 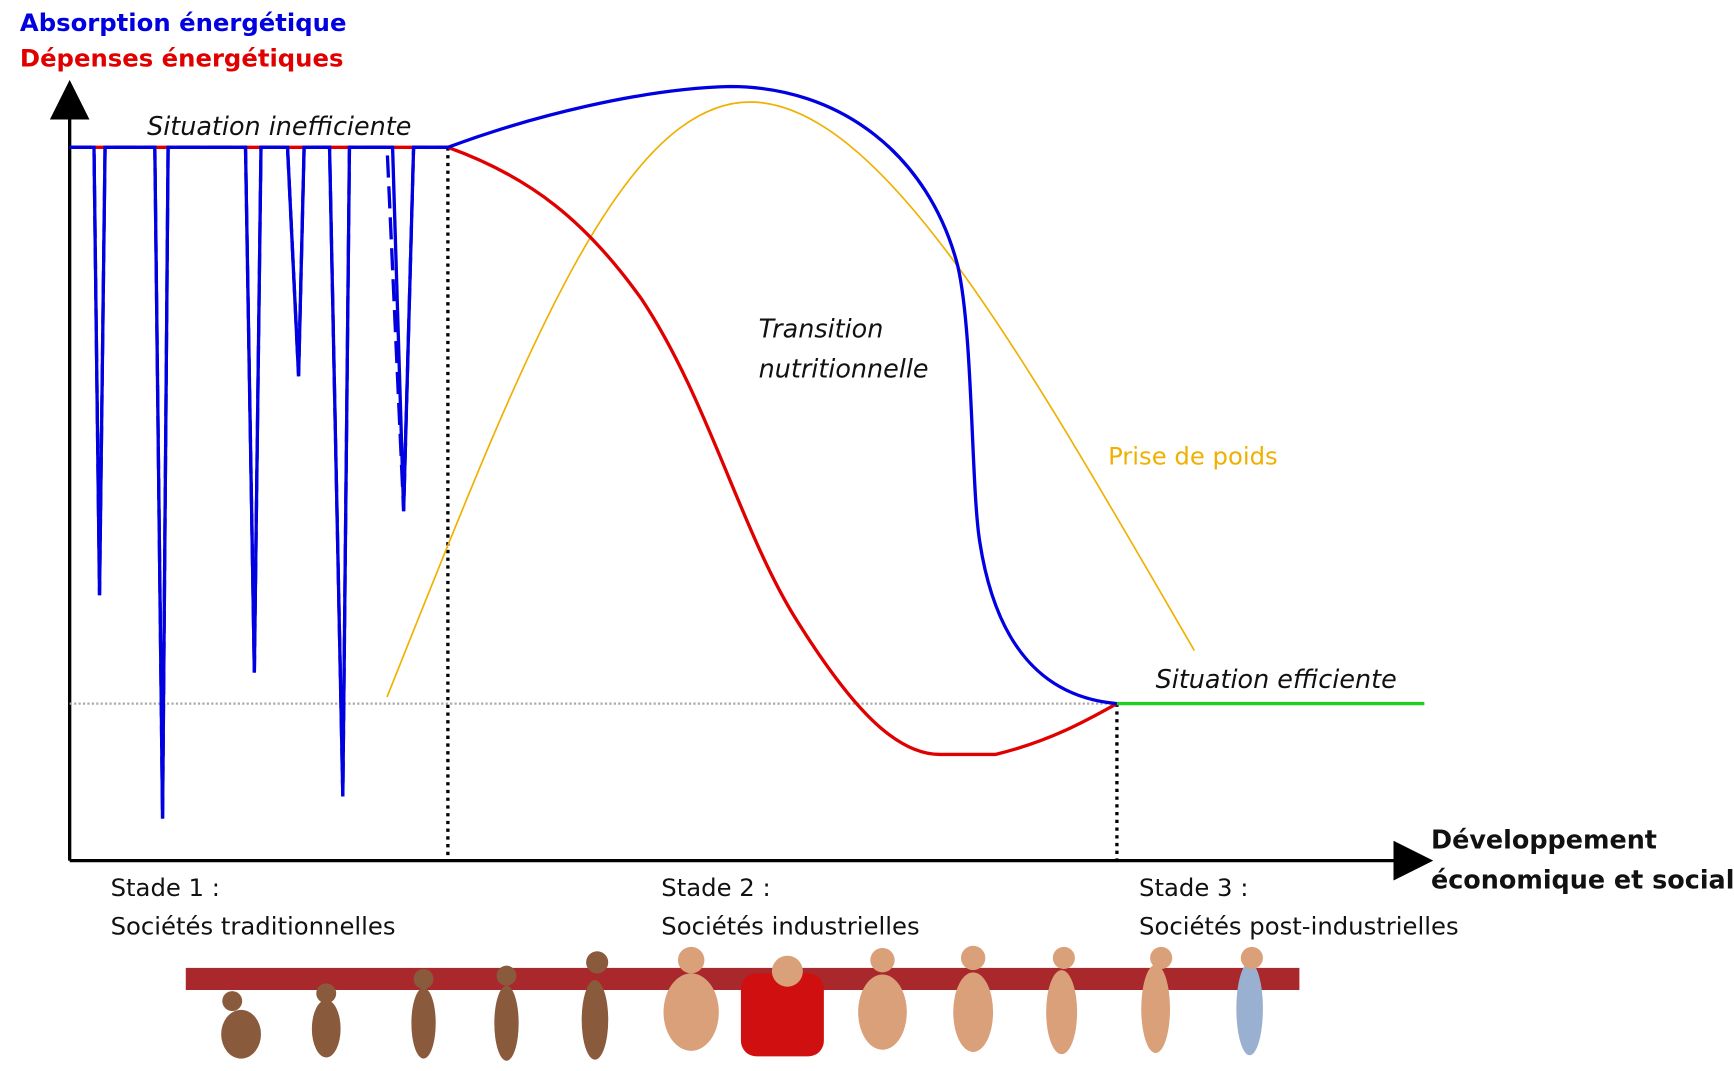 I want to click on stage-name: Sociétés industrielles, so click(x=790, y=926).